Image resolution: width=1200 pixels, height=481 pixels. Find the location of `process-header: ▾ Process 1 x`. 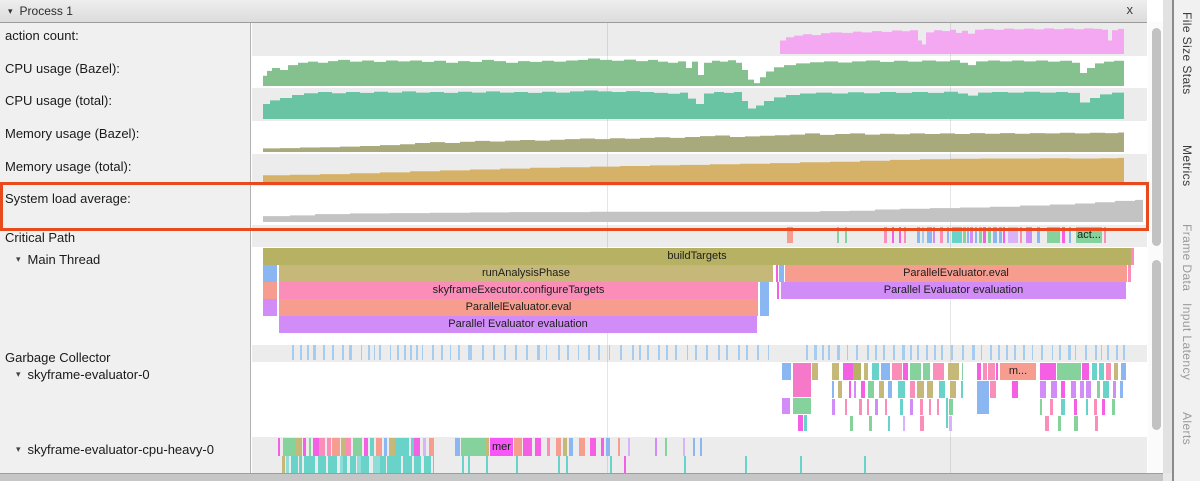

process-header: ▾ Process 1 x is located at coordinates (573, 11).